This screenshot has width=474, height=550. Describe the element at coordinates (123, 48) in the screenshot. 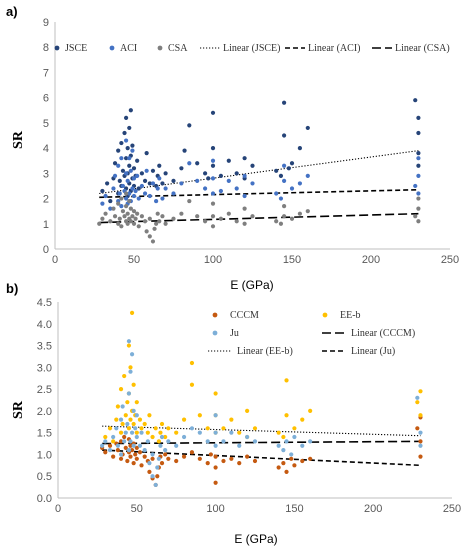

I see `panel-a-legend-entry: ACI` at that location.